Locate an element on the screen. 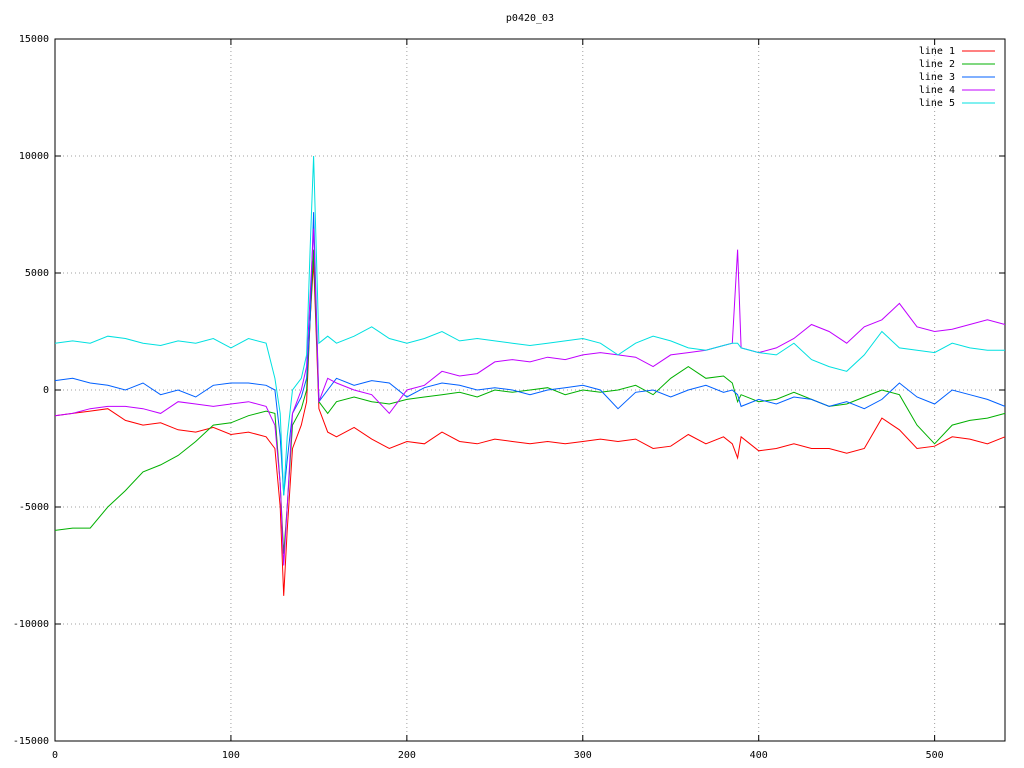  y-tick-label: 15000 is located at coordinates (34, 39).